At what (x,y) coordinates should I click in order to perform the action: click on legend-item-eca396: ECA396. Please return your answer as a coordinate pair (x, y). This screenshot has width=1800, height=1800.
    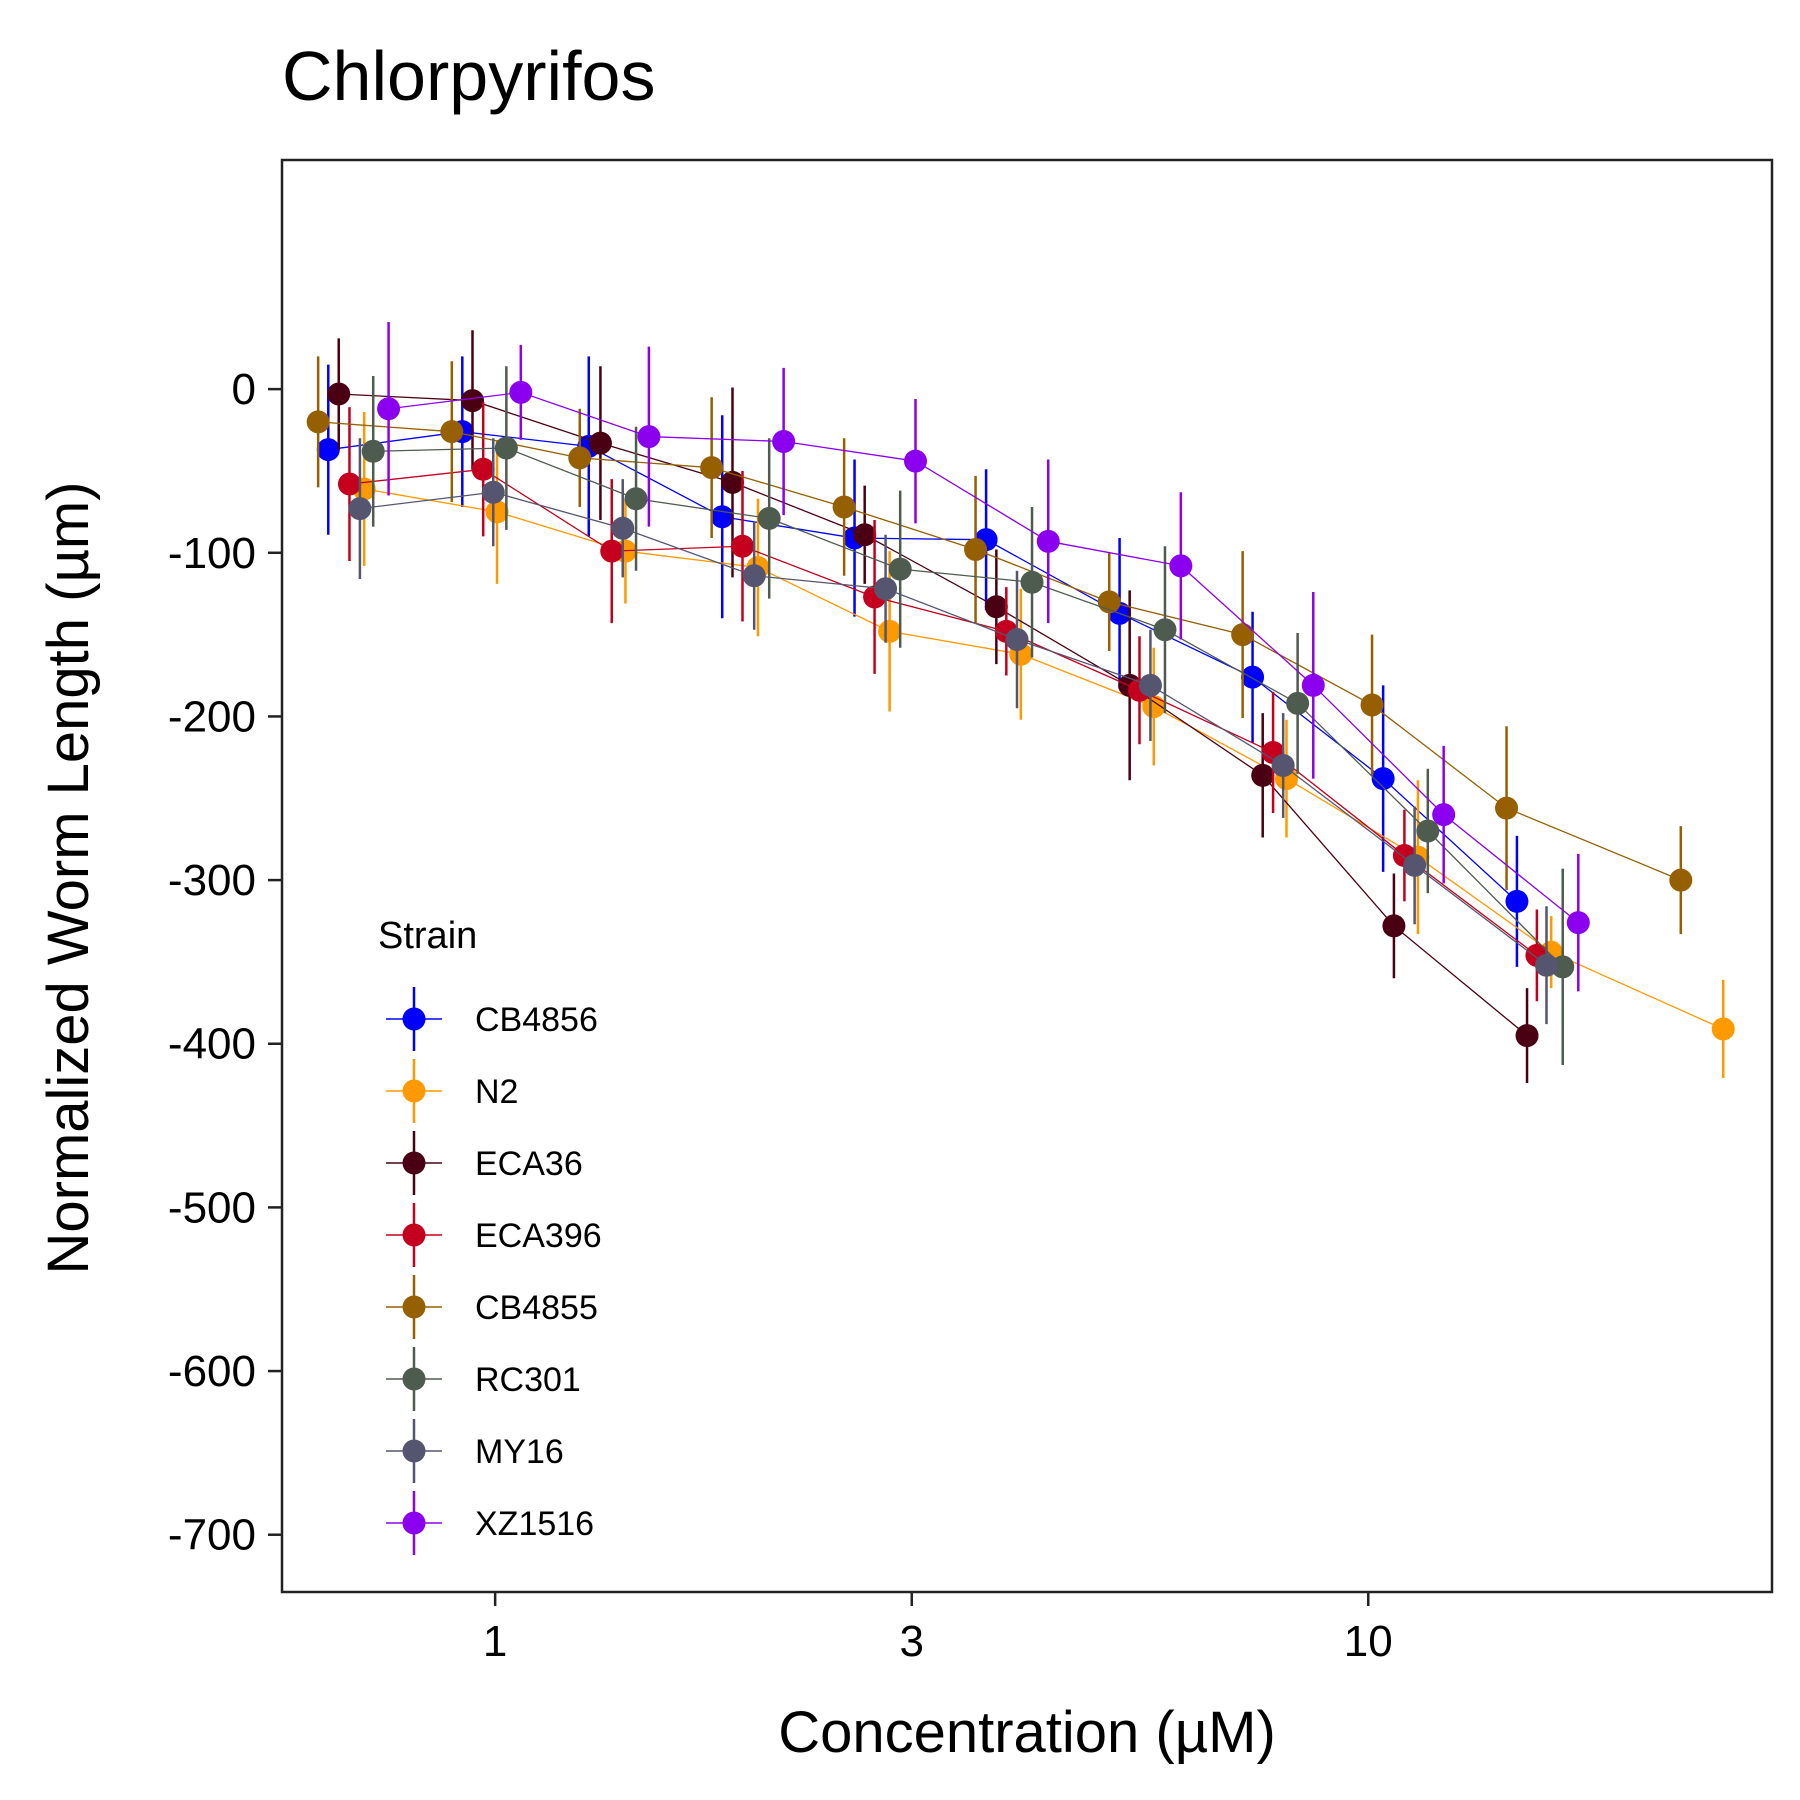
    Looking at the image, I should click on (494, 1235).